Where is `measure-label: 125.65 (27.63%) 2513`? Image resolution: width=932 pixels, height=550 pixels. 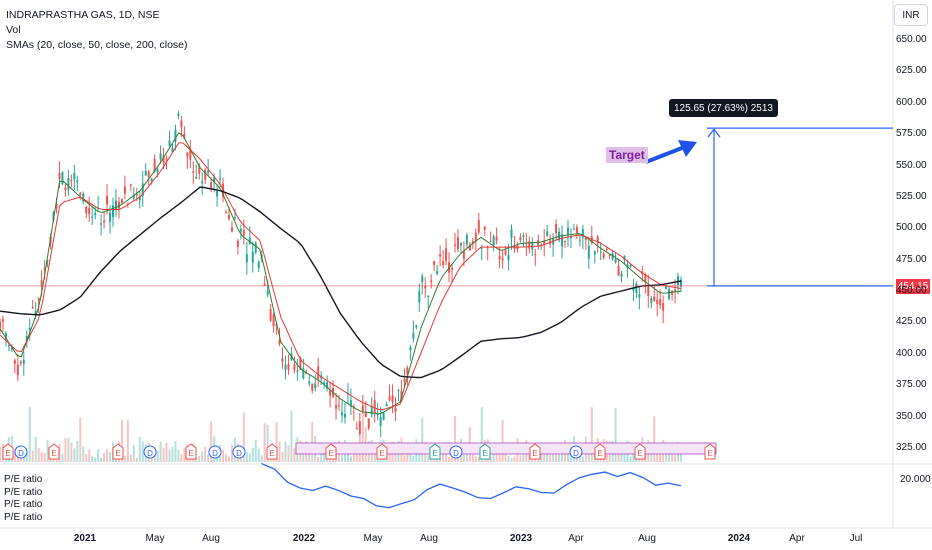 measure-label: 125.65 (27.63%) 2513 is located at coordinates (723, 108).